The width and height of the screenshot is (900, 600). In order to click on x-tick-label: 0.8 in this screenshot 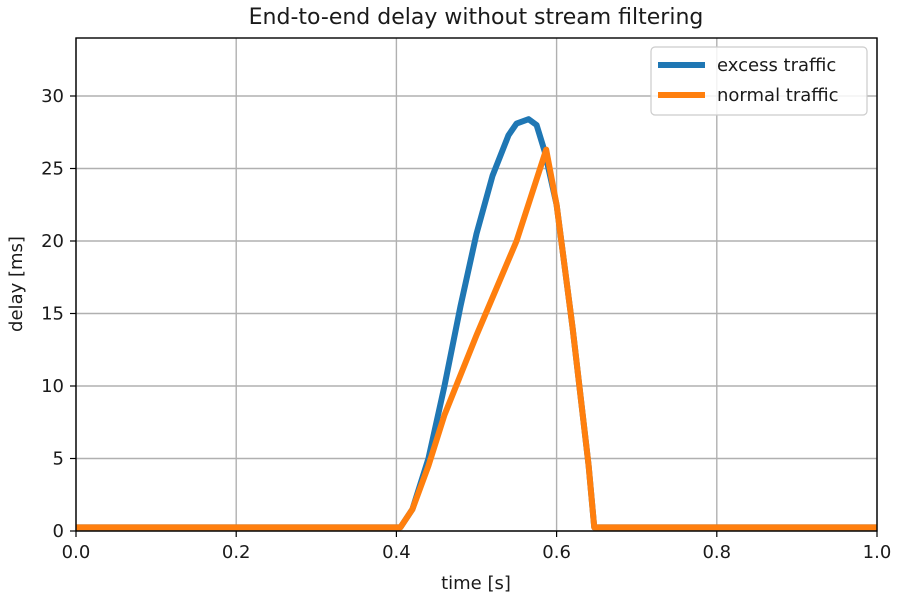, I will do `click(716, 552)`.